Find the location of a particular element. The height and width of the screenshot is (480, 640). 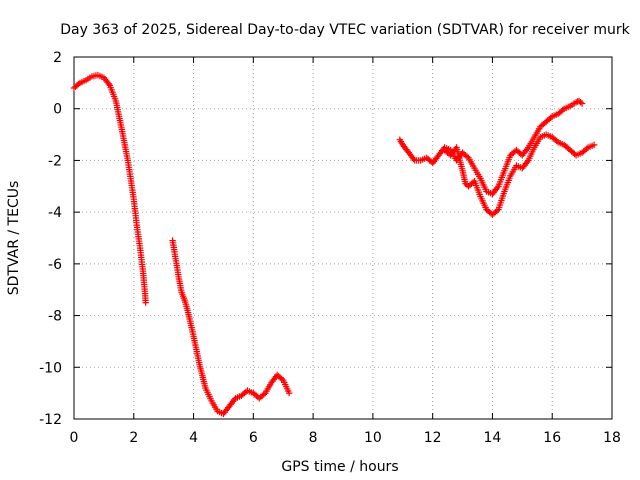

x-tick-label: 8 is located at coordinates (313, 438).